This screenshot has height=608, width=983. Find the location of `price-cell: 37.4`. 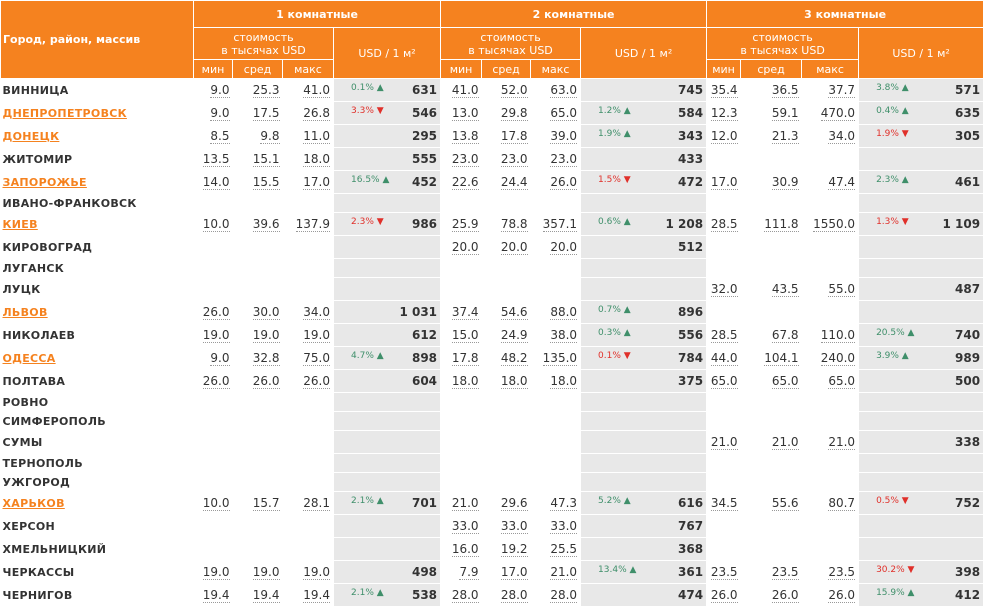

price-cell: 37.4 is located at coordinates (461, 312).